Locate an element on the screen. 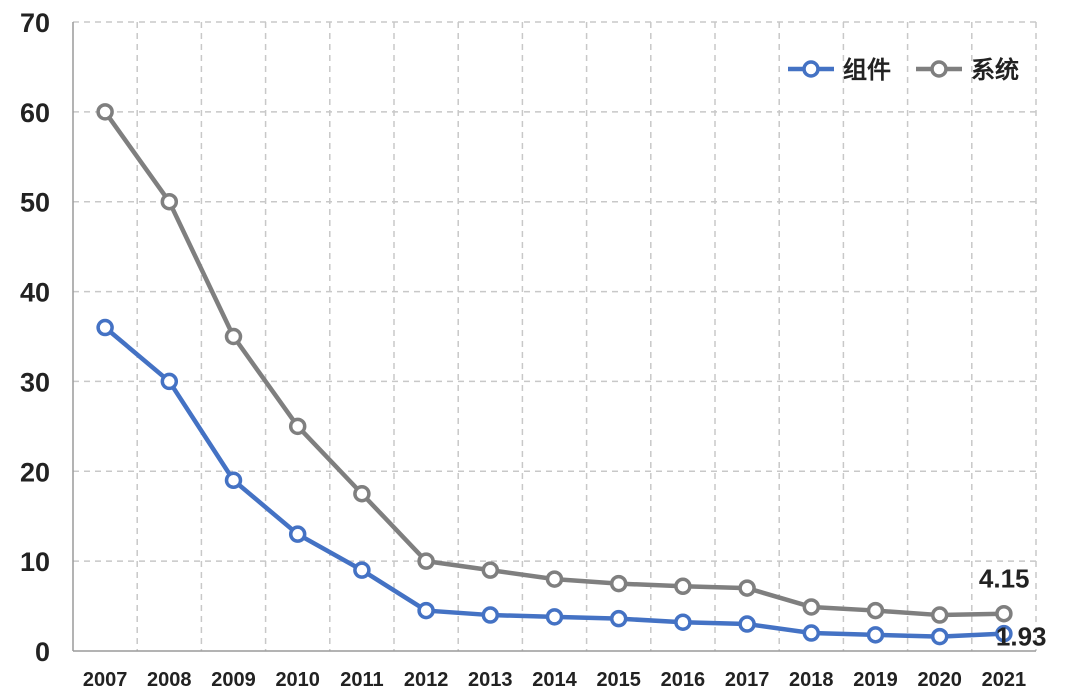 The height and width of the screenshot is (699, 1080). y-tick-label: 30 is located at coordinates (35, 382).